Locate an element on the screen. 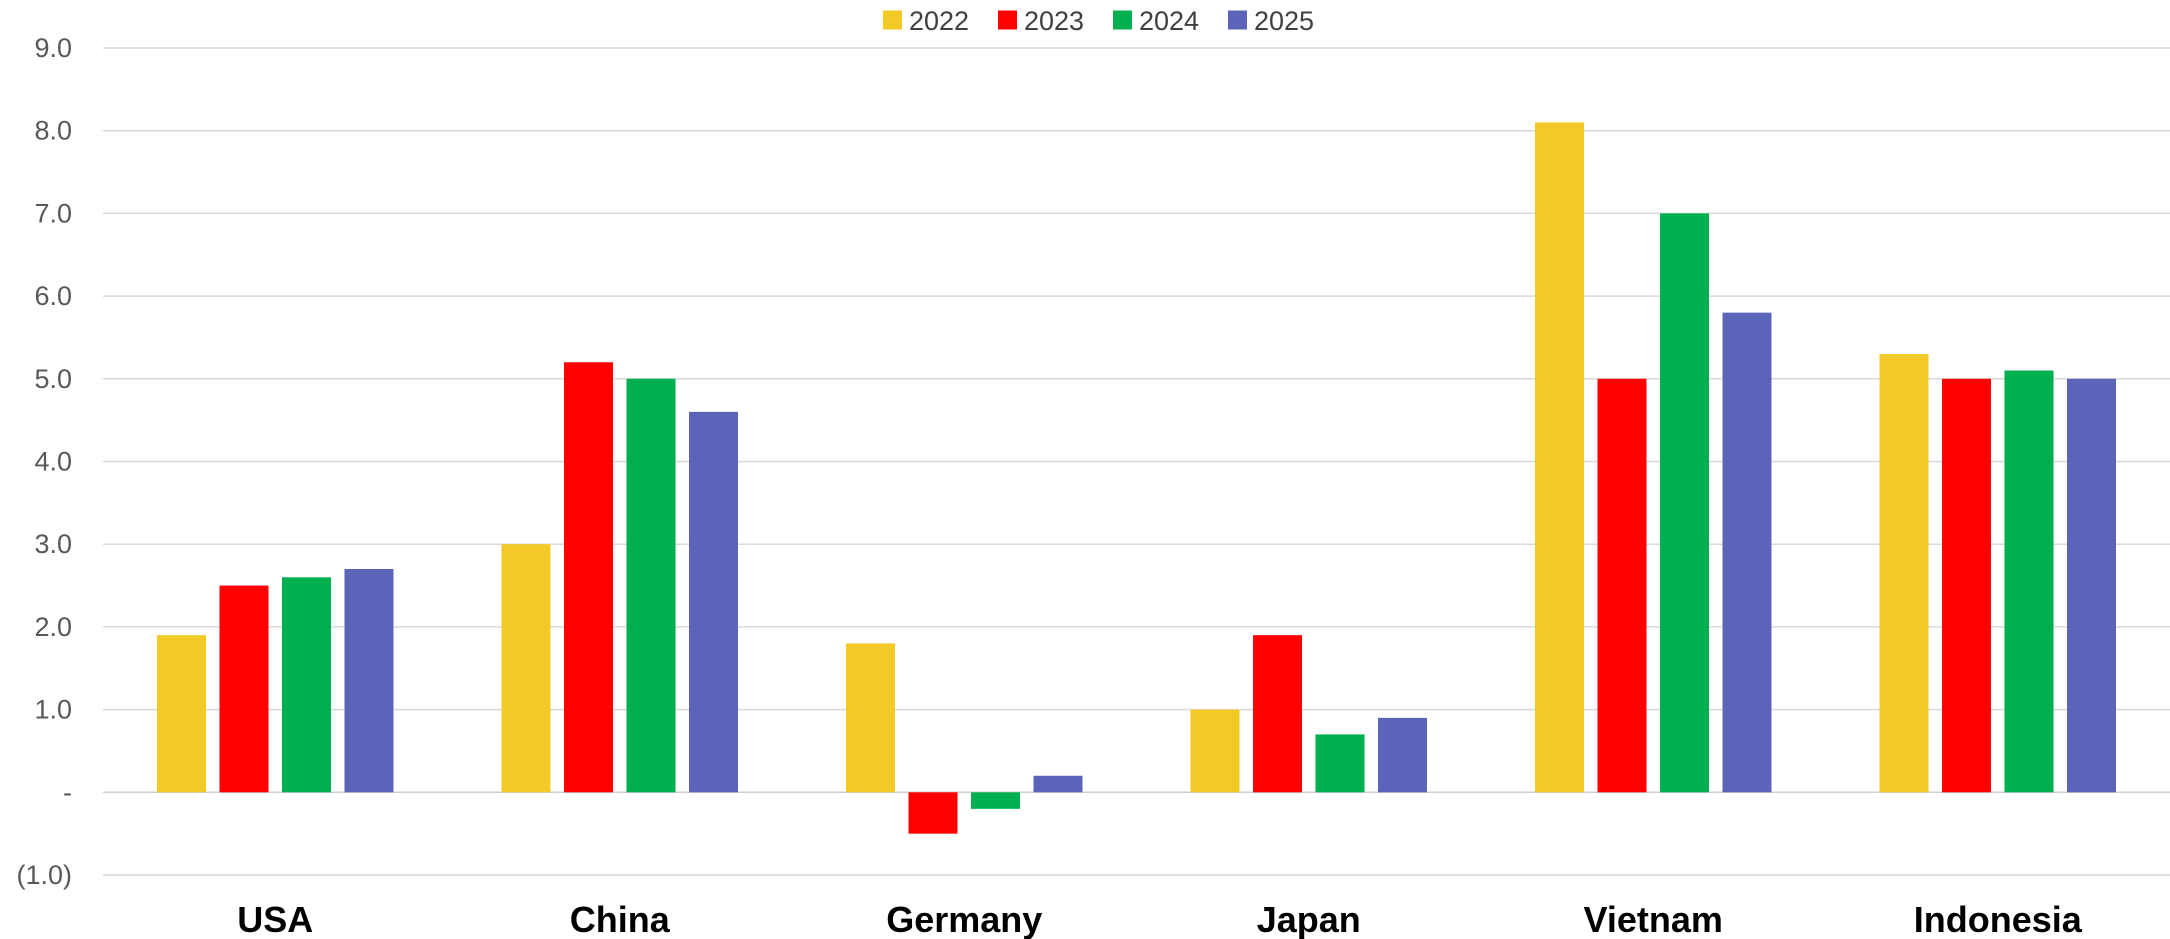  bar-germany-2024 is located at coordinates (995, 800).